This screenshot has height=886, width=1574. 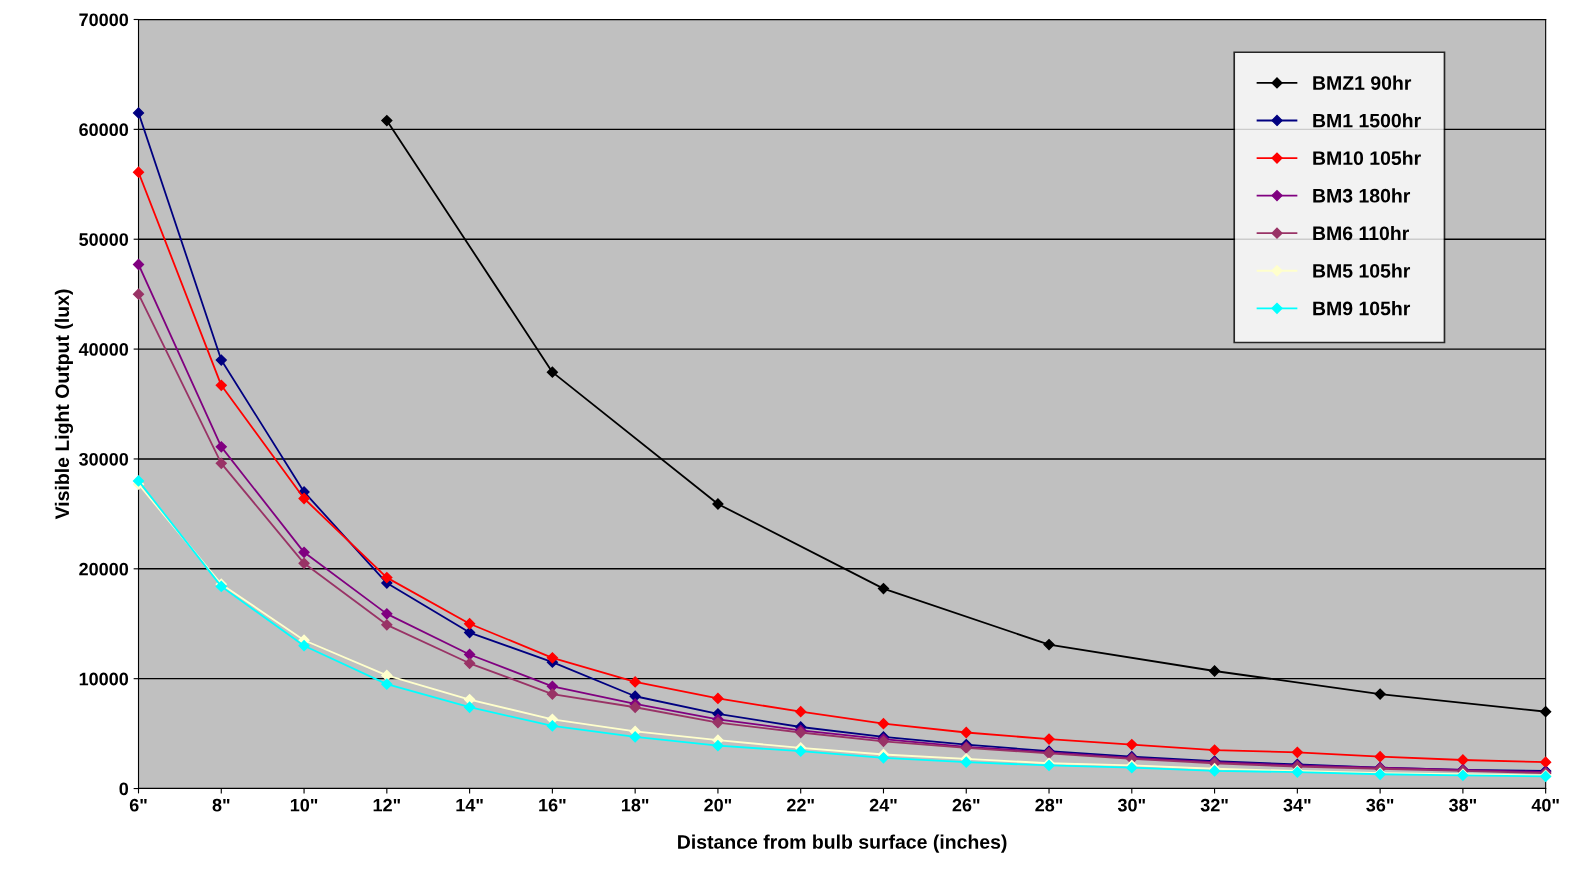 What do you see at coordinates (103, 349) in the screenshot?
I see `y-tick-label: 40000` at bounding box center [103, 349].